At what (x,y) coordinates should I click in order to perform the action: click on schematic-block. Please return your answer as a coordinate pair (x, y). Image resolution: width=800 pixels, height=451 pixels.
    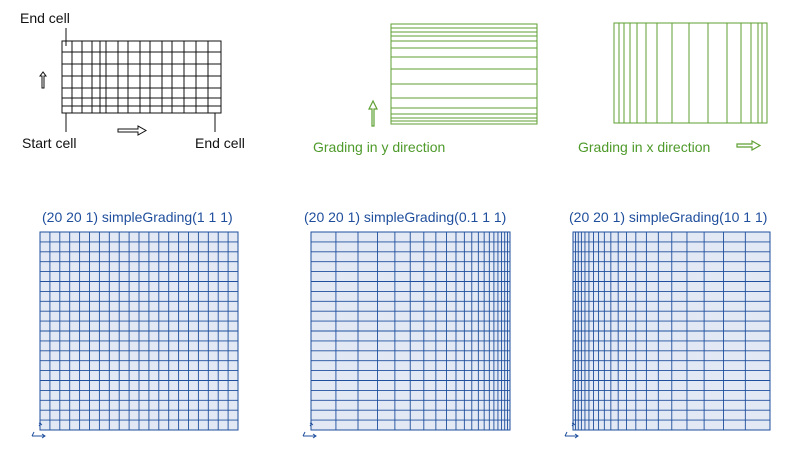
    Looking at the image, I should click on (141, 77).